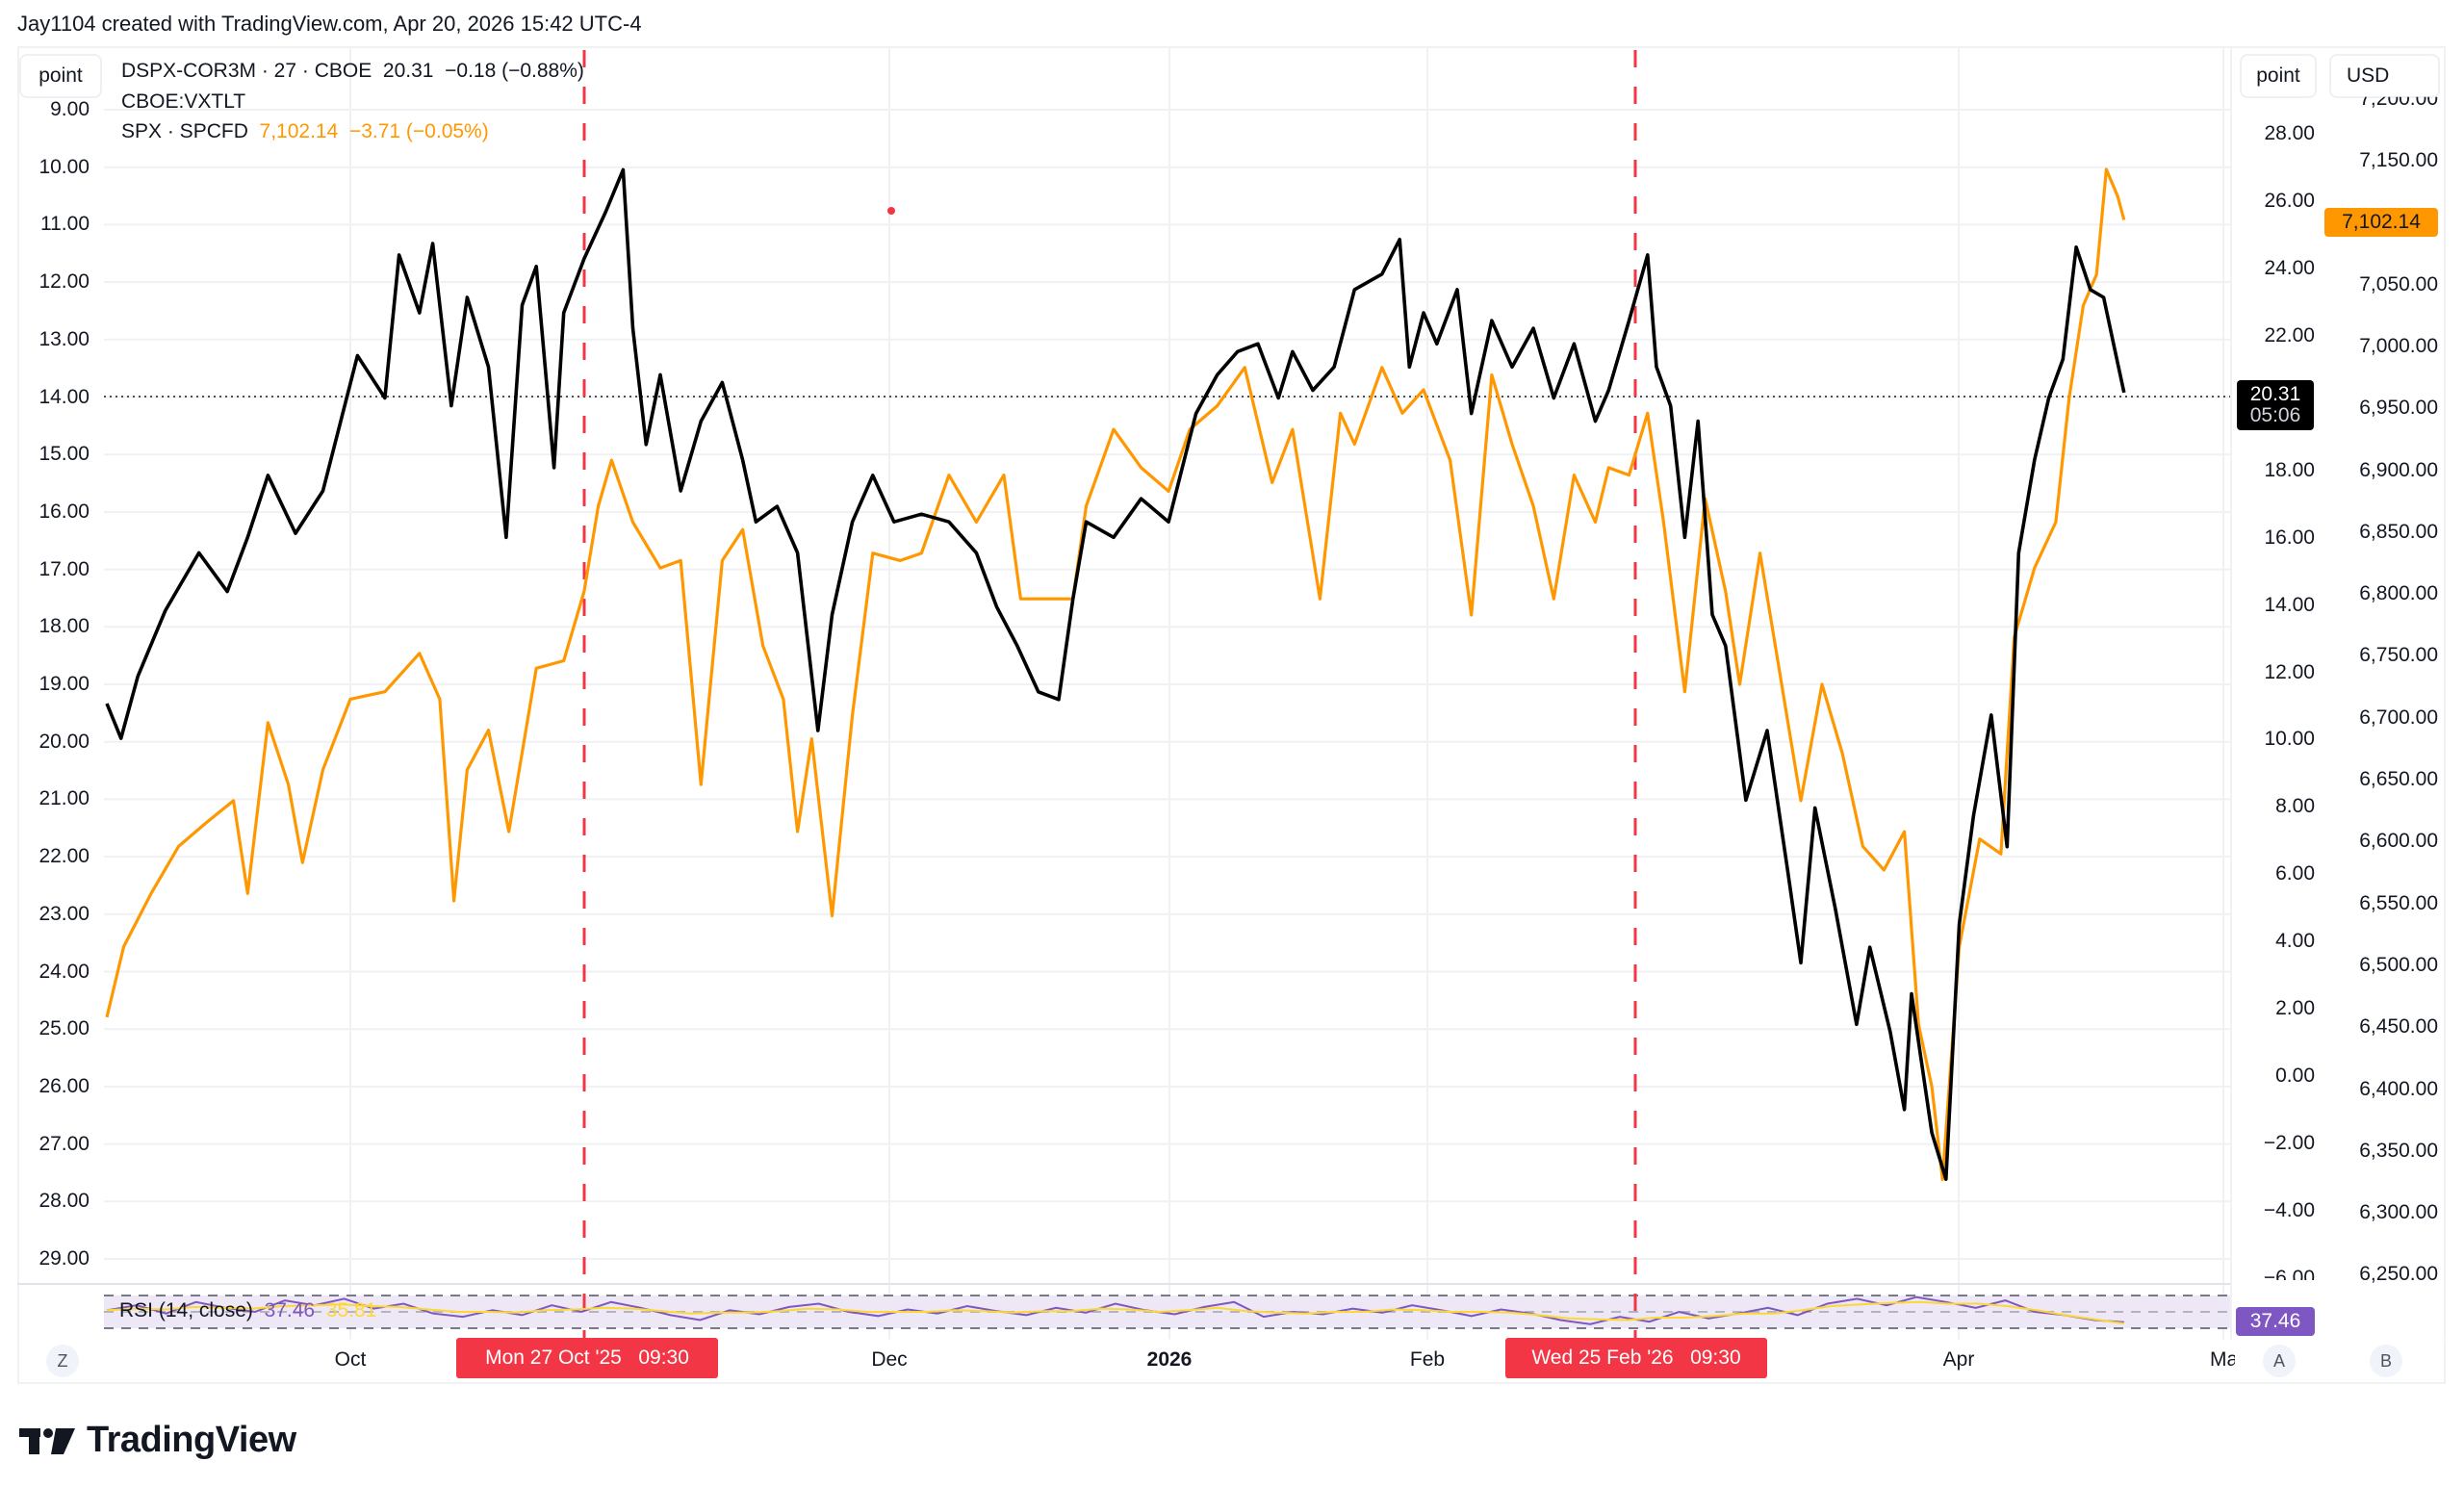 The height and width of the screenshot is (1488, 2464). Describe the element at coordinates (2222, 1360) in the screenshot. I see `time-axis-label: Ma` at that location.